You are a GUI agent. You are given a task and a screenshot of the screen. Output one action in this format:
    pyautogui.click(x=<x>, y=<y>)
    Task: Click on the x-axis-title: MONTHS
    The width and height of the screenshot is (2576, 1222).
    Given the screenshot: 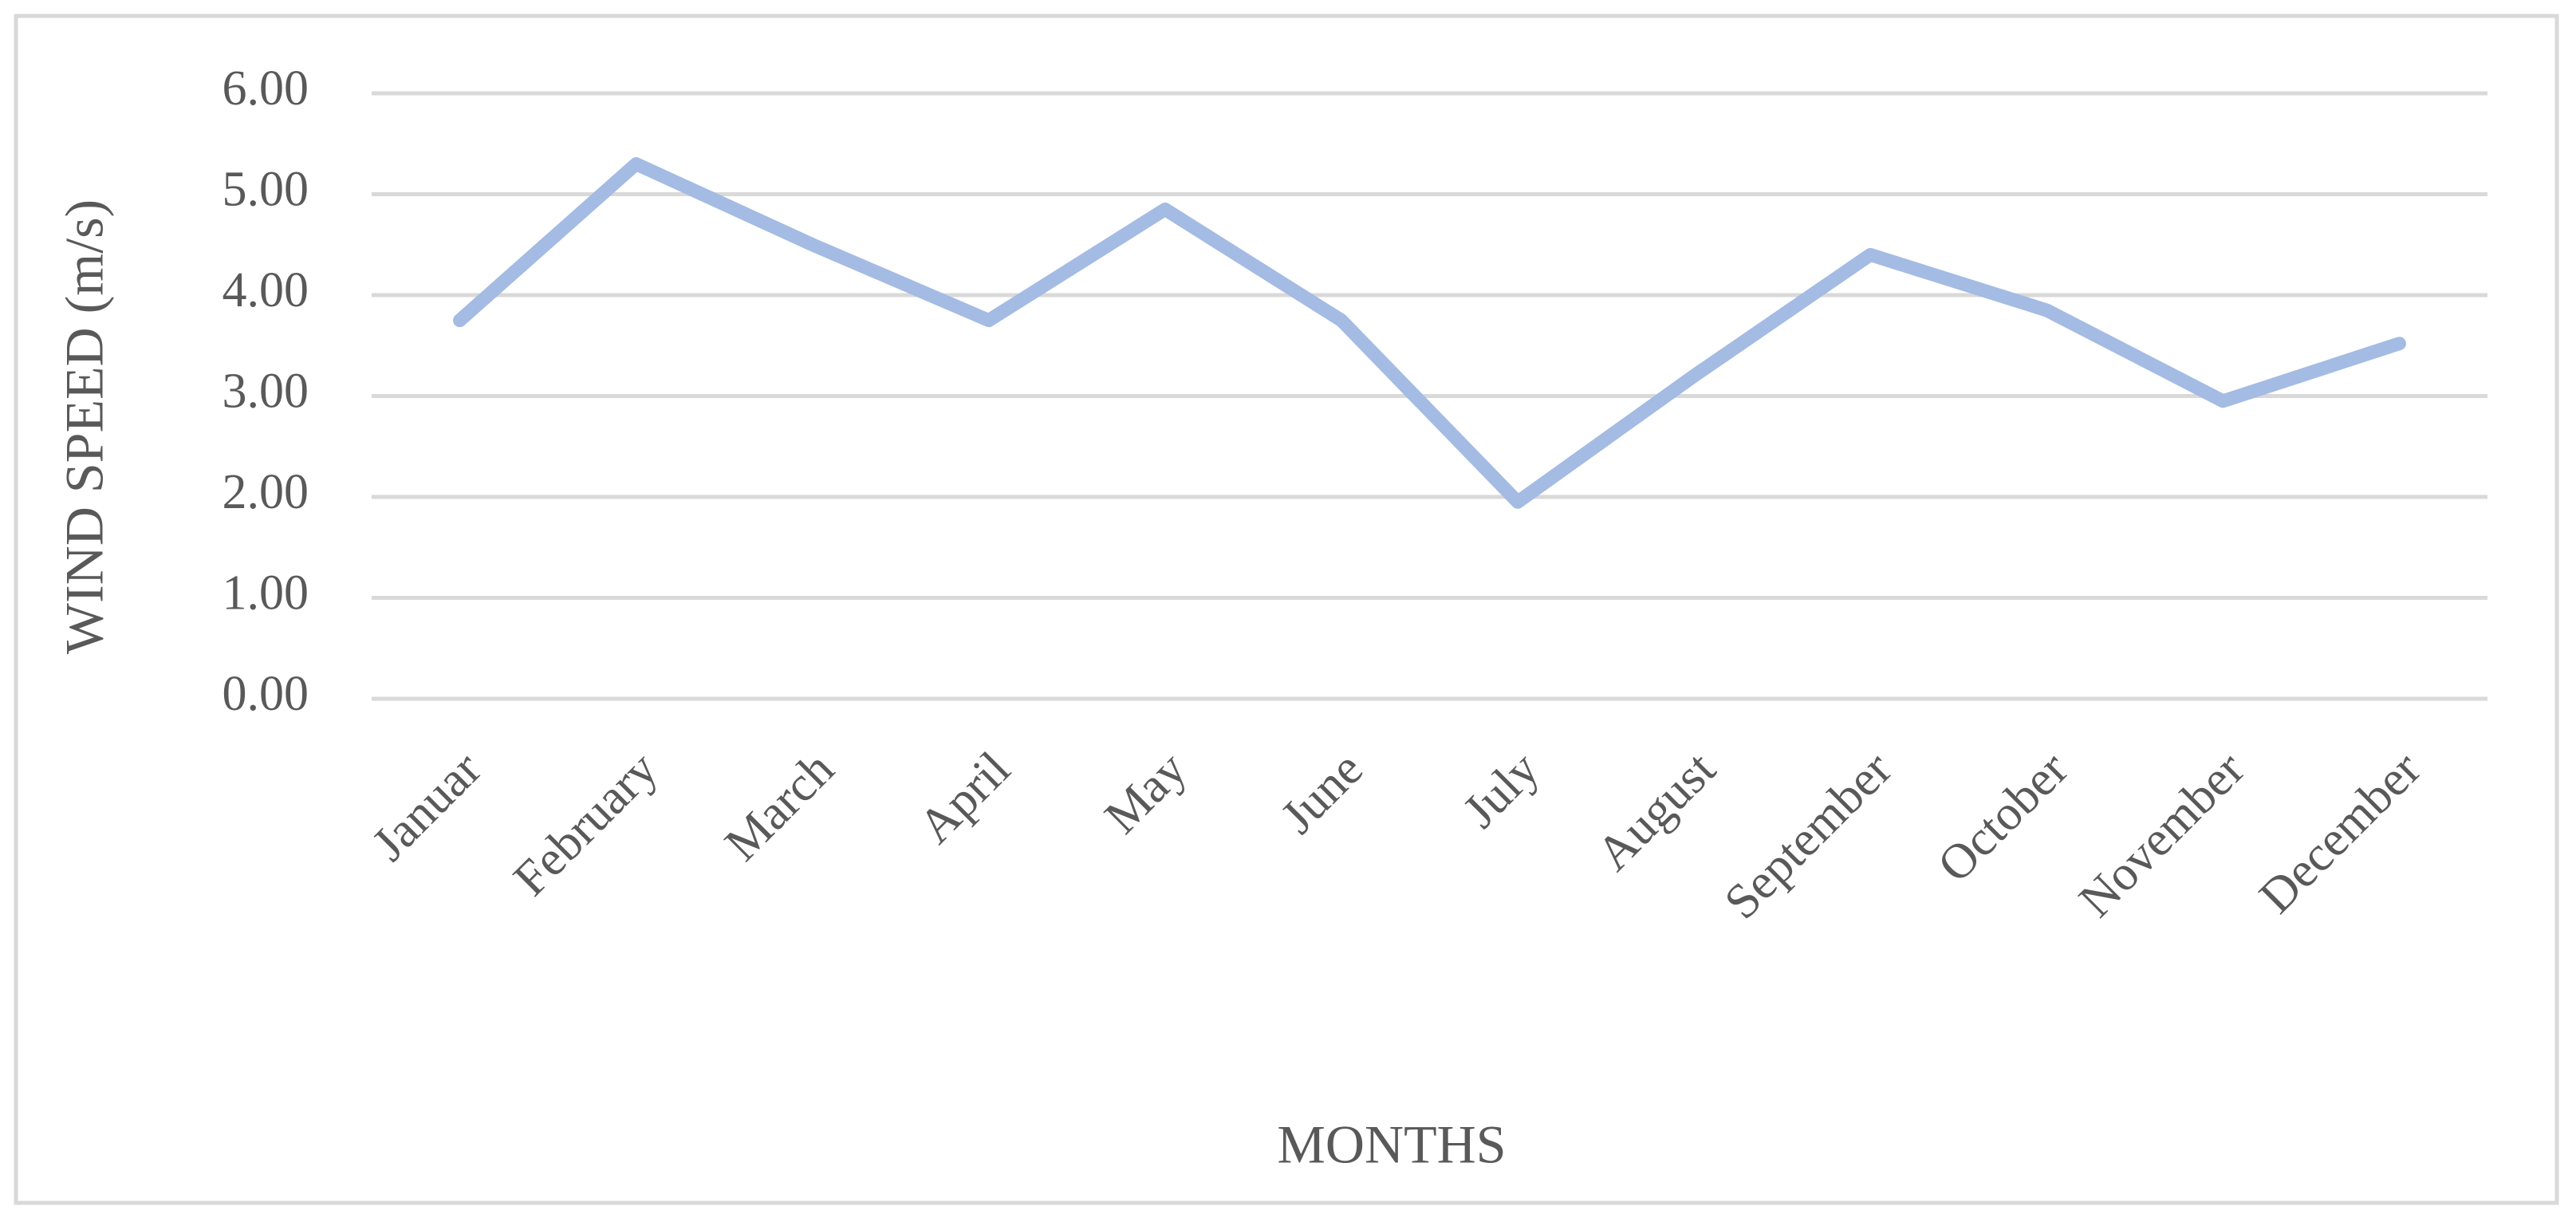 What is the action you would take?
    pyautogui.click(x=1391, y=1145)
    